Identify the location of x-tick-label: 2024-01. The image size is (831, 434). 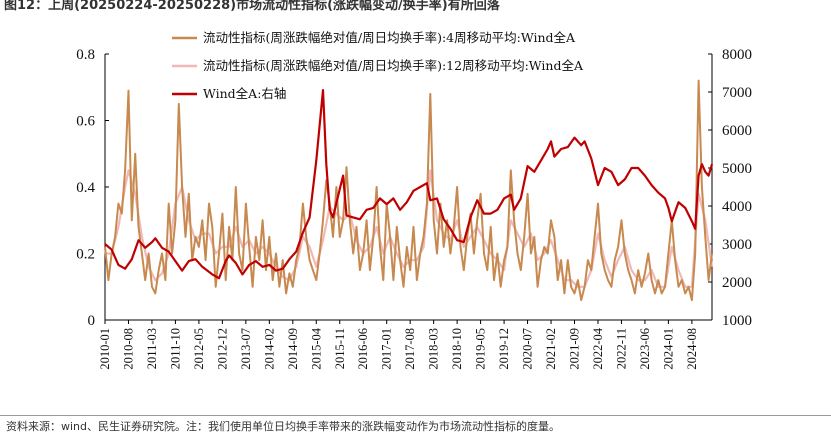
(668, 349).